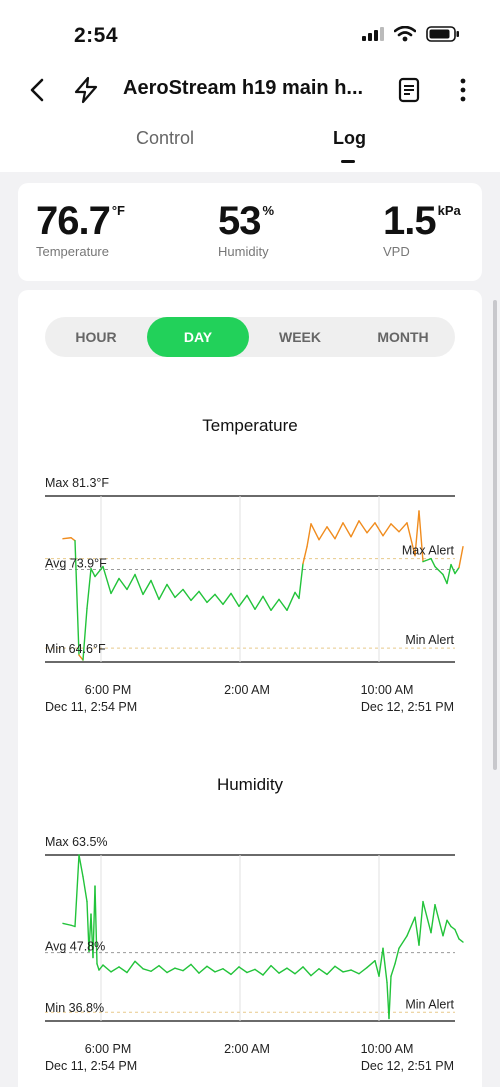 The height and width of the screenshot is (1087, 500). I want to click on metric-unit: %, so click(268, 210).